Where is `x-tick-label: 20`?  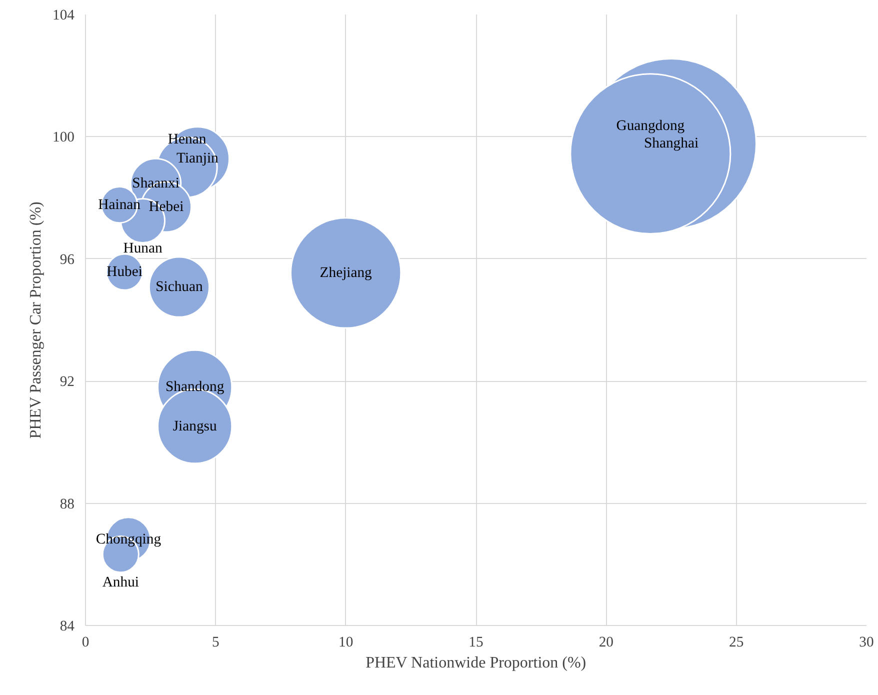 x-tick-label: 20 is located at coordinates (606, 642).